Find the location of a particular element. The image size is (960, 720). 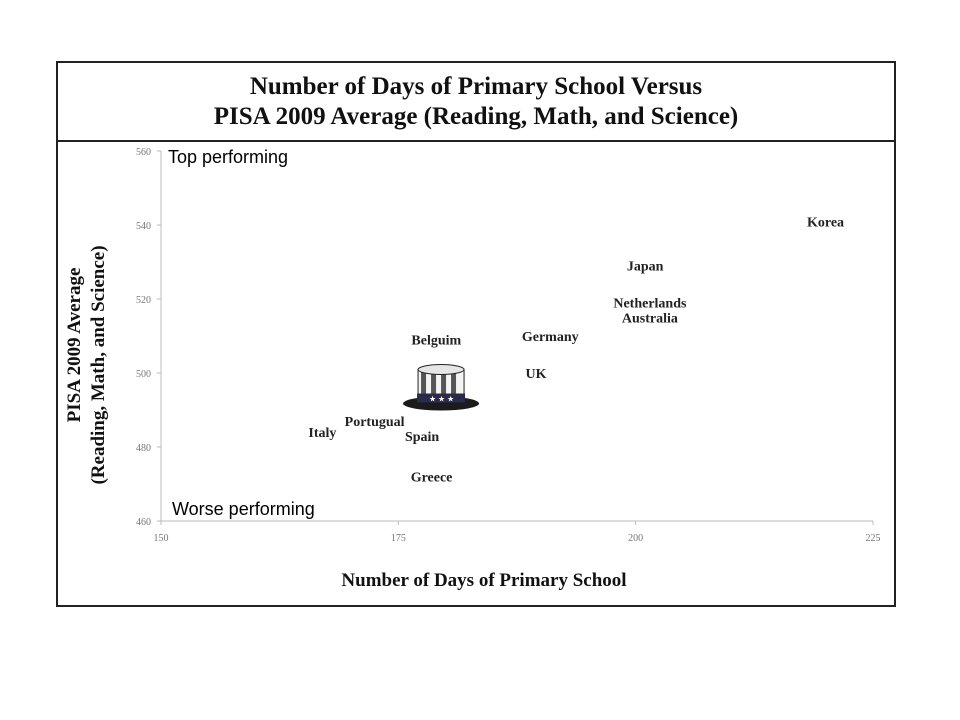

data-point-label: UK is located at coordinates (535, 374).